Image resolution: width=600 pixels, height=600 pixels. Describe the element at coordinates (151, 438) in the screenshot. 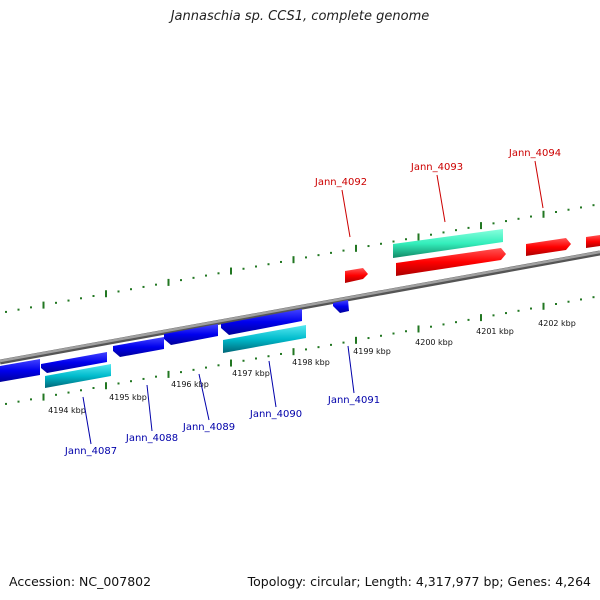

I see `gene-label: Jann_4088` at that location.